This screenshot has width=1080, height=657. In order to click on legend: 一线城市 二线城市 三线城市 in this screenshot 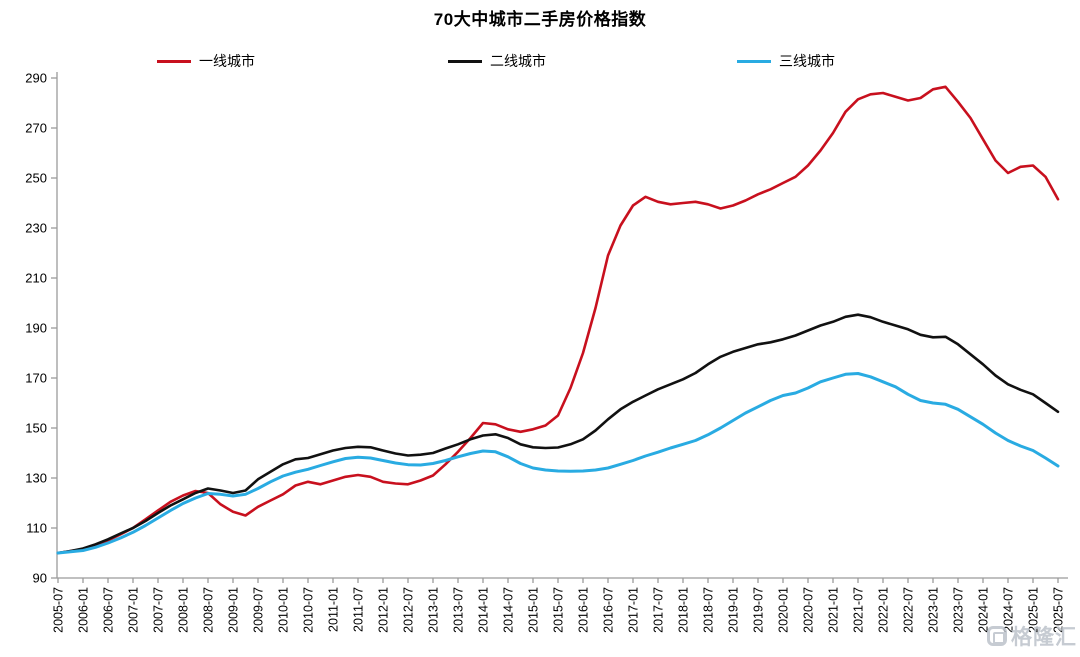, I will do `click(540, 61)`.